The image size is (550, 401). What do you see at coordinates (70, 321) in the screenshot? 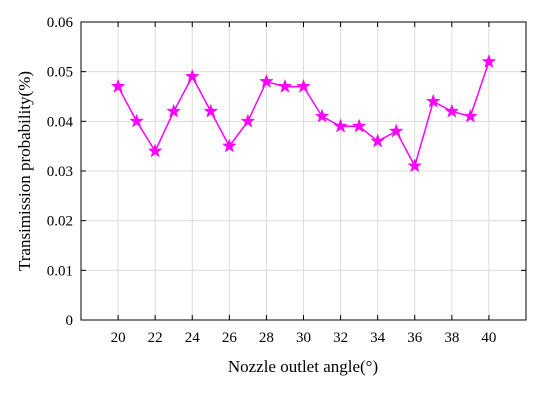
I see `y-tick-label: 0` at bounding box center [70, 321].